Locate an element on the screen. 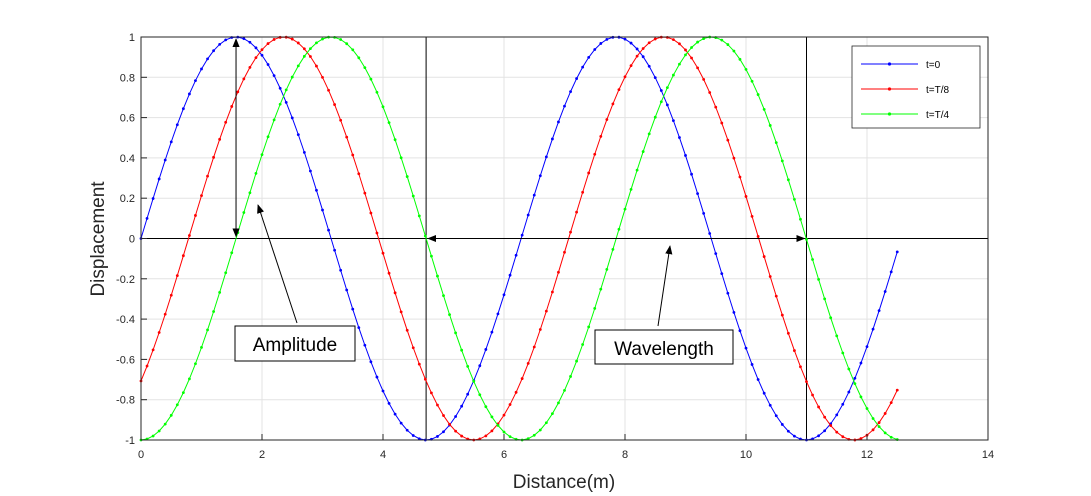 Image resolution: width=1091 pixels, height=496 pixels. y-tick-label: -0.8 is located at coordinates (125, 401).